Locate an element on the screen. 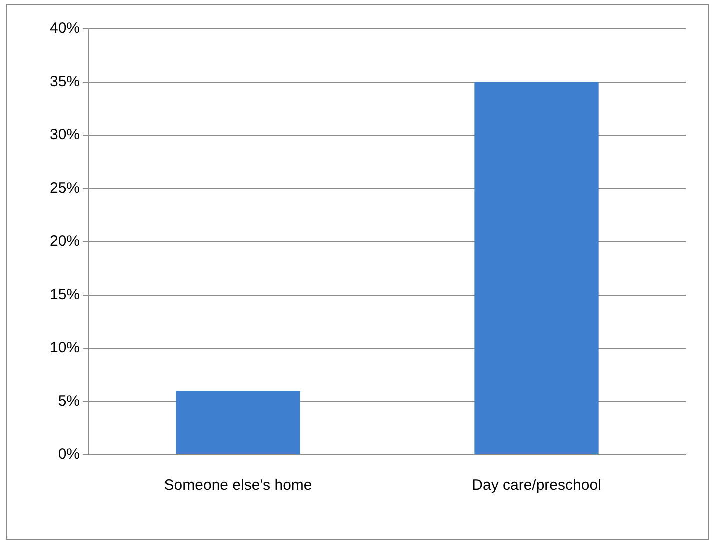 This screenshot has height=546, width=717. y-tick-label: 15% is located at coordinates (65, 295).